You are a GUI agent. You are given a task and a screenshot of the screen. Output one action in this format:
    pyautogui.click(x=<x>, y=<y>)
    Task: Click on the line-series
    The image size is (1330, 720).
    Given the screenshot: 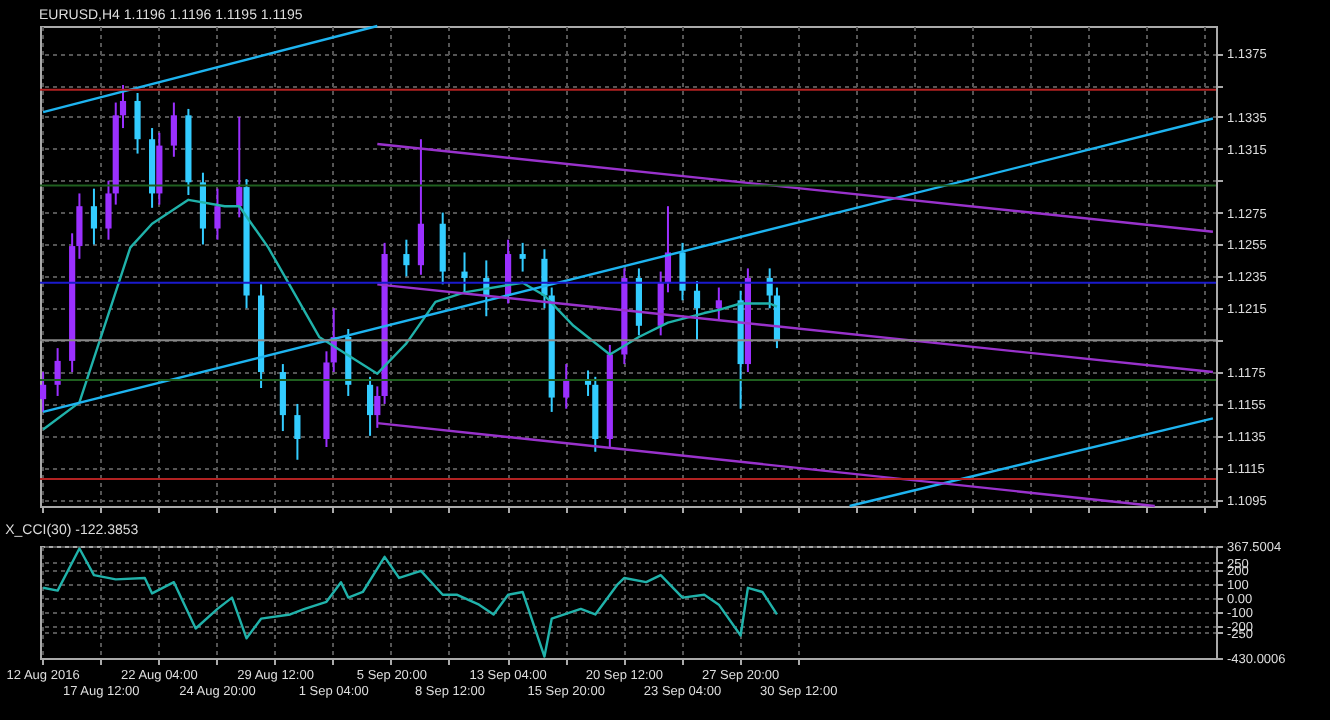 What is the action you would take?
    pyautogui.click(x=410, y=602)
    